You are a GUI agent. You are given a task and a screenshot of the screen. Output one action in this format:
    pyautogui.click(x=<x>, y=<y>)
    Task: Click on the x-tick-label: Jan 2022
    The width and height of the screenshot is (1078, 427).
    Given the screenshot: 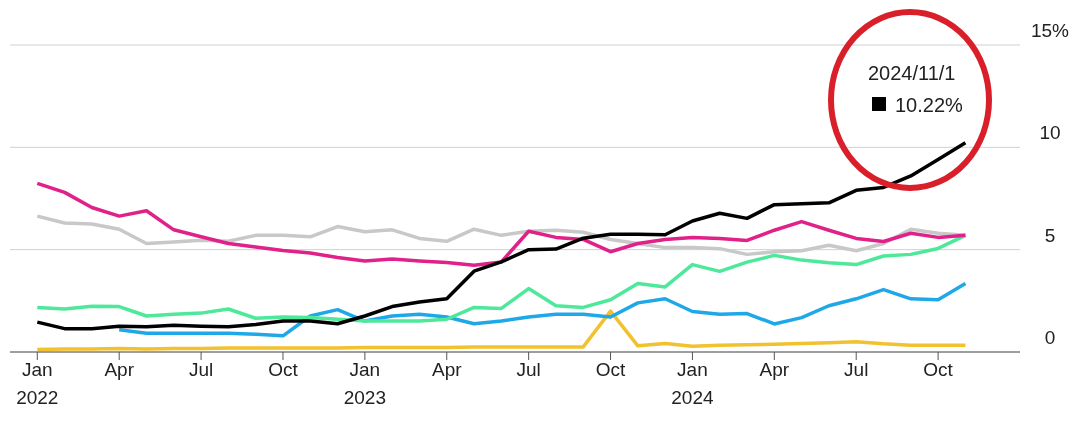 What is the action you would take?
    pyautogui.click(x=37, y=383)
    